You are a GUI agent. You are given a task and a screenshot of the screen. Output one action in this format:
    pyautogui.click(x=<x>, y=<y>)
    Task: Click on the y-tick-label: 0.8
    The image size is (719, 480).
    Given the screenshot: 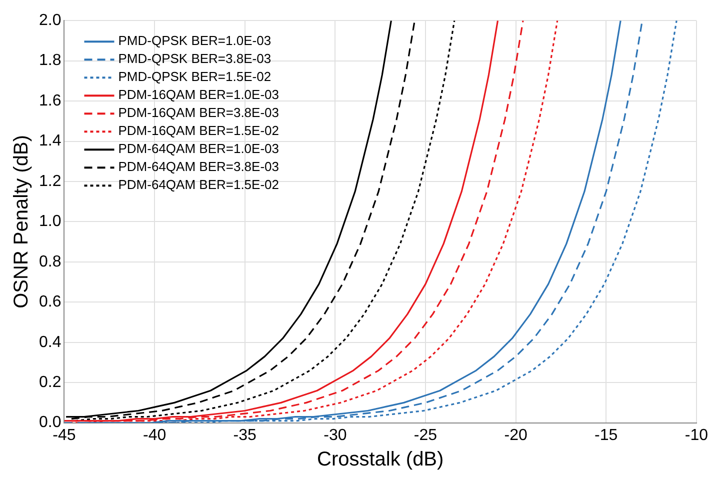 What is the action you would take?
    pyautogui.click(x=50, y=261)
    